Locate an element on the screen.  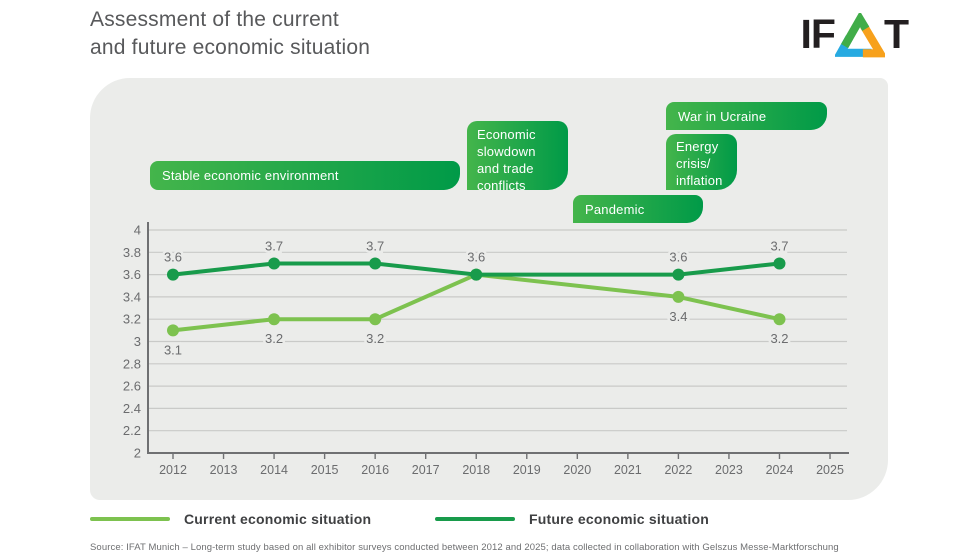
y-tick-label: 3.6 is located at coordinates (132, 274).